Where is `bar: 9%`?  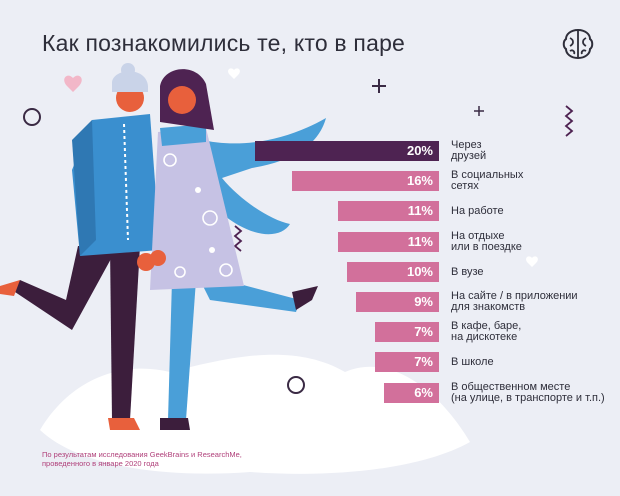 bar: 9% is located at coordinates (397, 302).